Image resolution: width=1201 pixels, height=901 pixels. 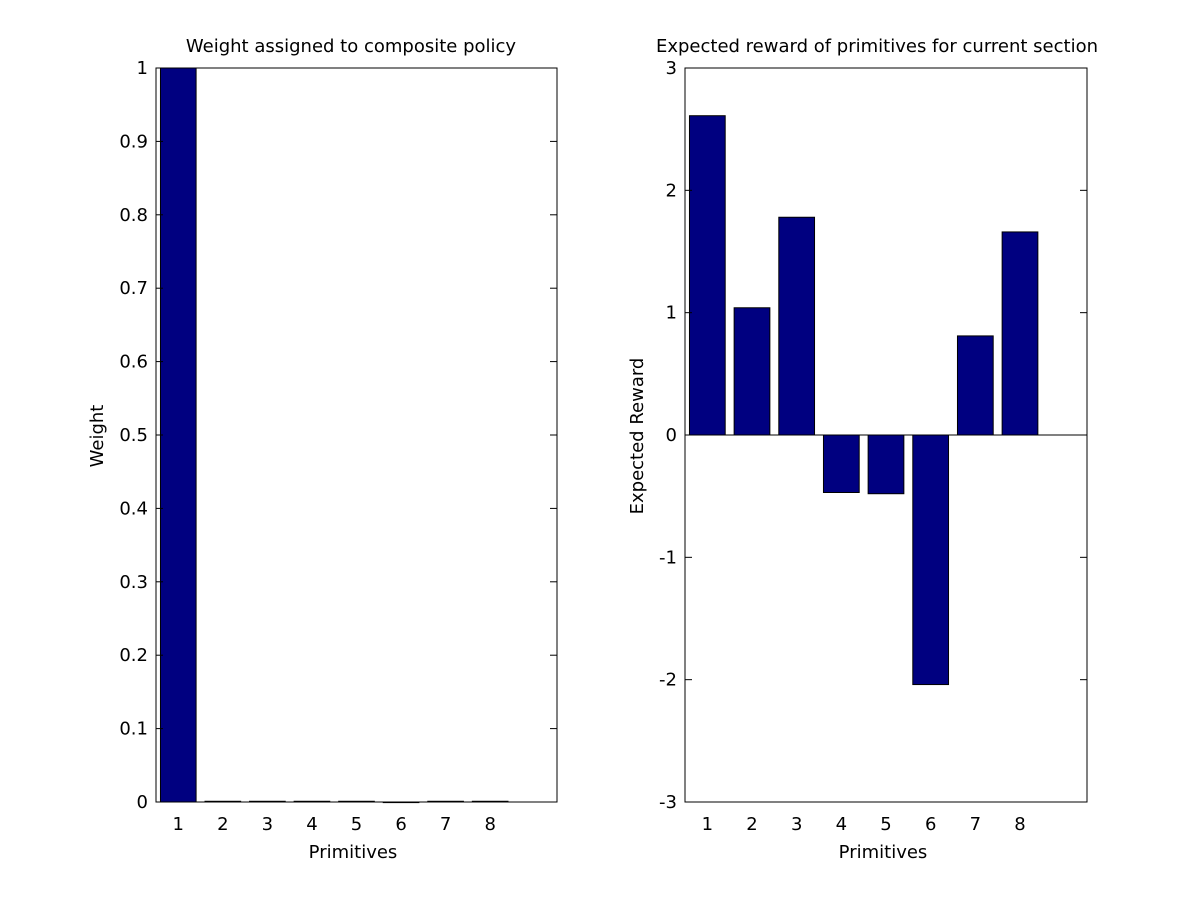 What do you see at coordinates (671, 190) in the screenshot?
I see `reward-ytick-label: 2` at bounding box center [671, 190].